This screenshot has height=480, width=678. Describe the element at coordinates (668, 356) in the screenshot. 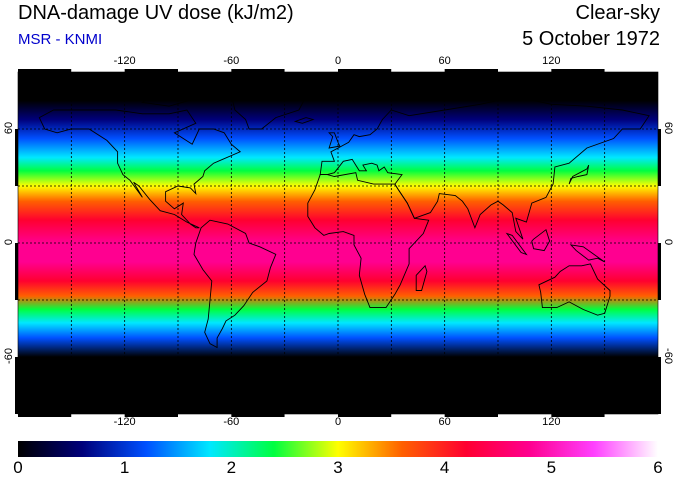

I see `lat-tick-right: -60` at that location.